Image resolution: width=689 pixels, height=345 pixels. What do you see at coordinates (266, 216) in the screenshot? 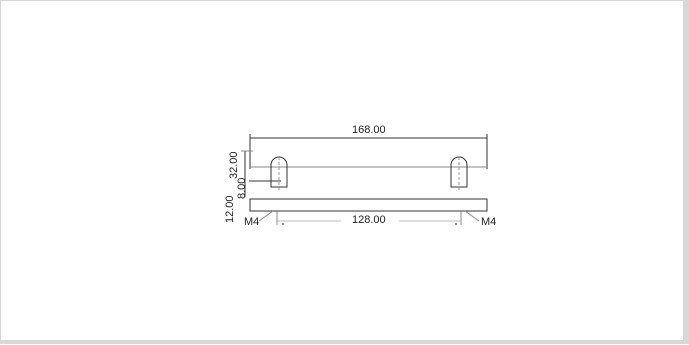
I see `m4-left-leader` at bounding box center [266, 216].